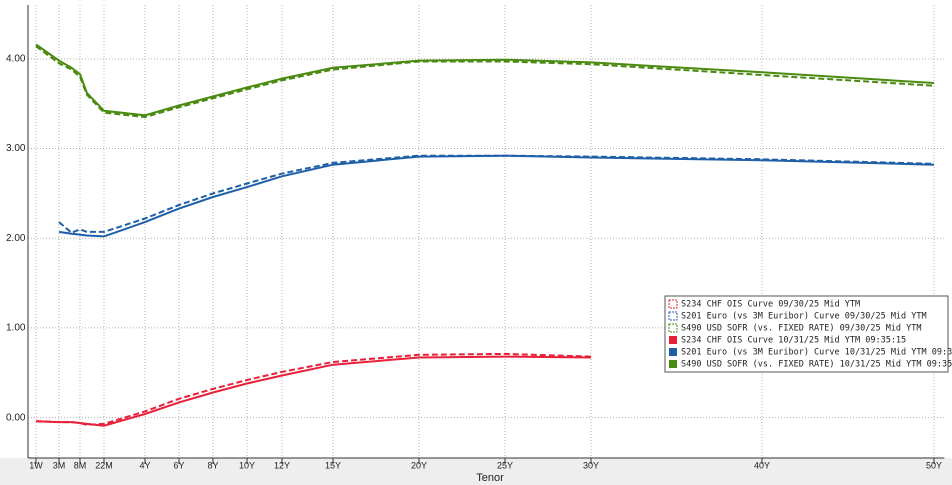 This screenshot has width=952, height=485. What do you see at coordinates (282, 465) in the screenshot?
I see `x-tick-label: 12Y` at bounding box center [282, 465].